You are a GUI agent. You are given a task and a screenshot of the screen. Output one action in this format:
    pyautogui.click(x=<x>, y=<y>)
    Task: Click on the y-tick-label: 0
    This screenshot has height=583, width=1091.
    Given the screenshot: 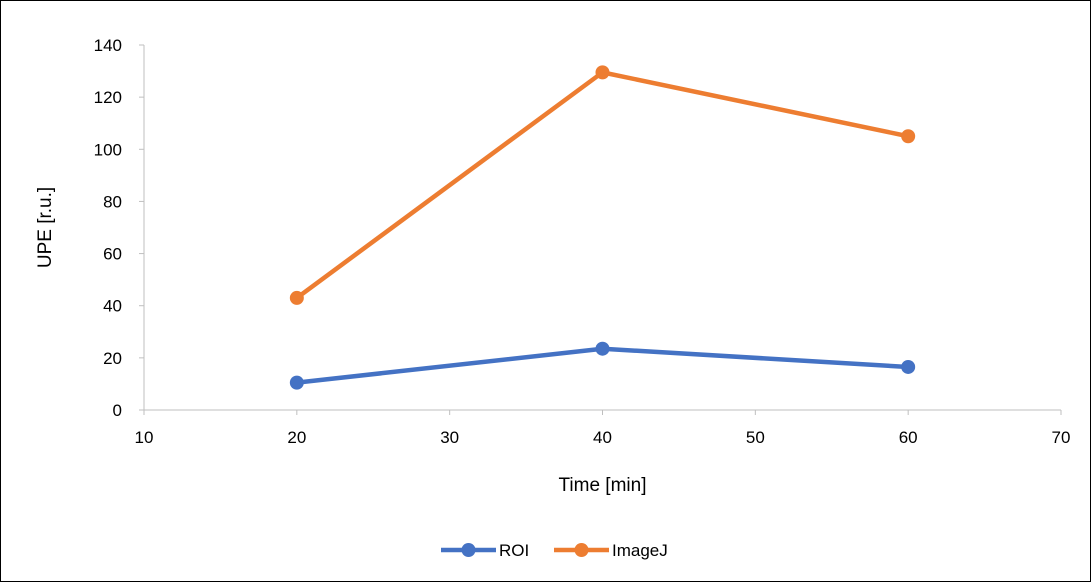 What is the action you would take?
    pyautogui.click(x=117, y=410)
    